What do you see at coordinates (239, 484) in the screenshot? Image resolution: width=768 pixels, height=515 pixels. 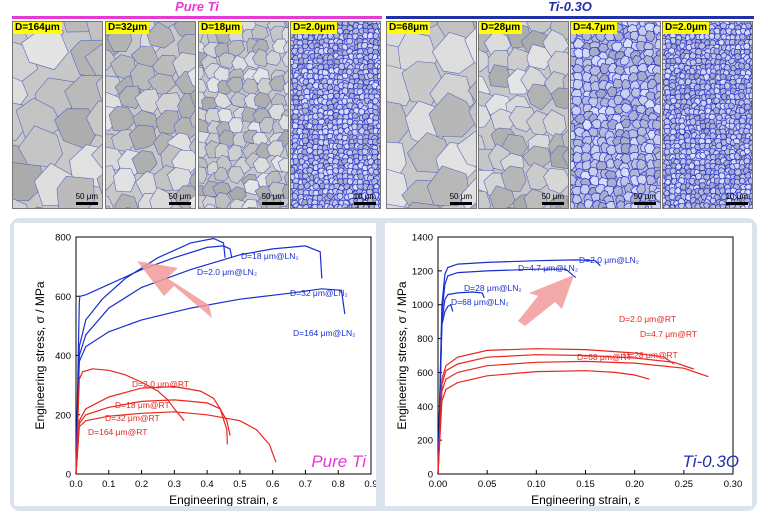 I see `x-tick-label: 0.5` at bounding box center [239, 484].